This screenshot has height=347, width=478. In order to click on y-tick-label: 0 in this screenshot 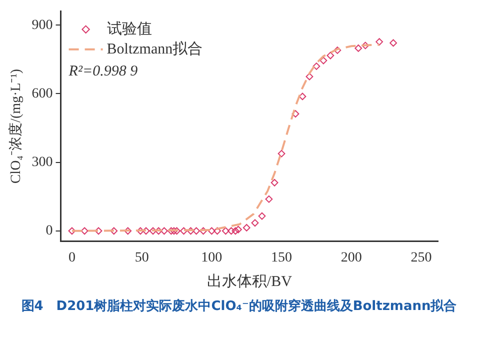, I will do `click(49, 231)`.